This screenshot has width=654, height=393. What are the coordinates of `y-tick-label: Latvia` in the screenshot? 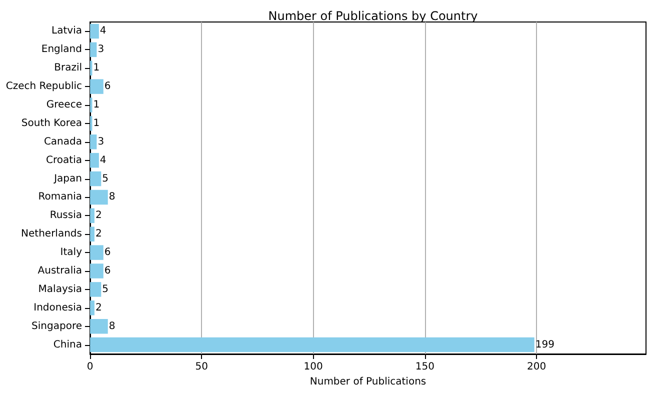 It's located at (67, 31).